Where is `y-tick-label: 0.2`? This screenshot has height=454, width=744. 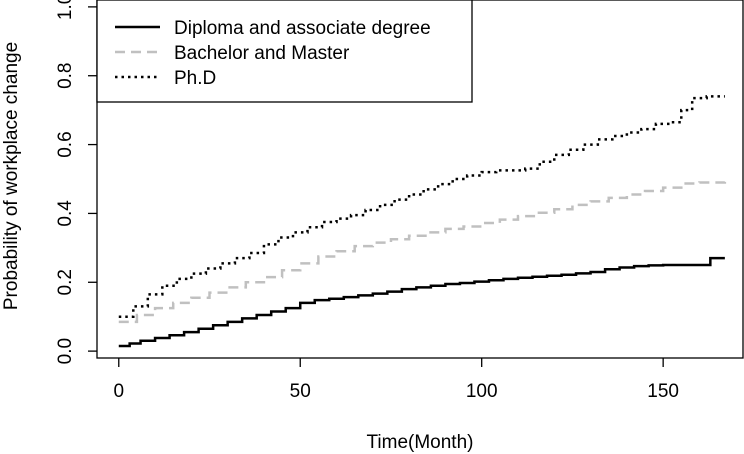
y-tick-label: 0.2 is located at coordinates (65, 282).